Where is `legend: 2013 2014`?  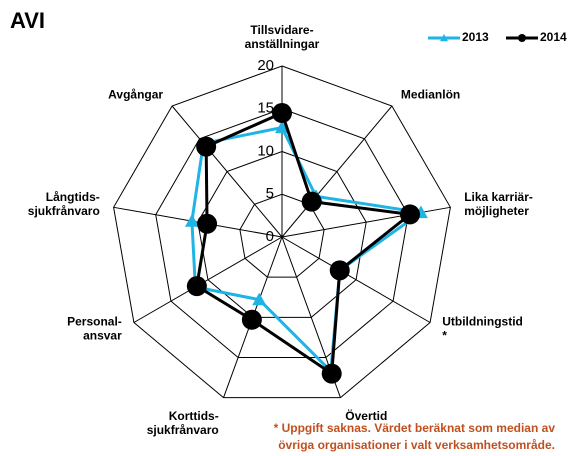 legend: 2013 2014 is located at coordinates (497, 37).